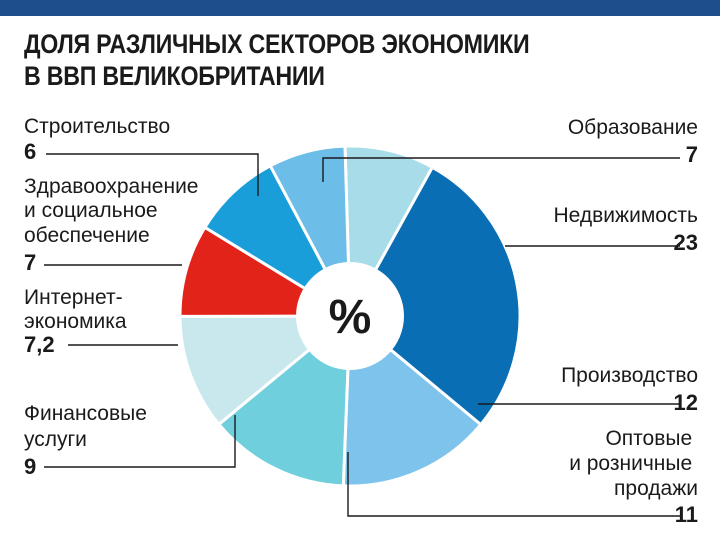 The width and height of the screenshot is (720, 540). I want to click on label-wholesale-retail: Оптовые и розничные продажи, so click(633, 463).